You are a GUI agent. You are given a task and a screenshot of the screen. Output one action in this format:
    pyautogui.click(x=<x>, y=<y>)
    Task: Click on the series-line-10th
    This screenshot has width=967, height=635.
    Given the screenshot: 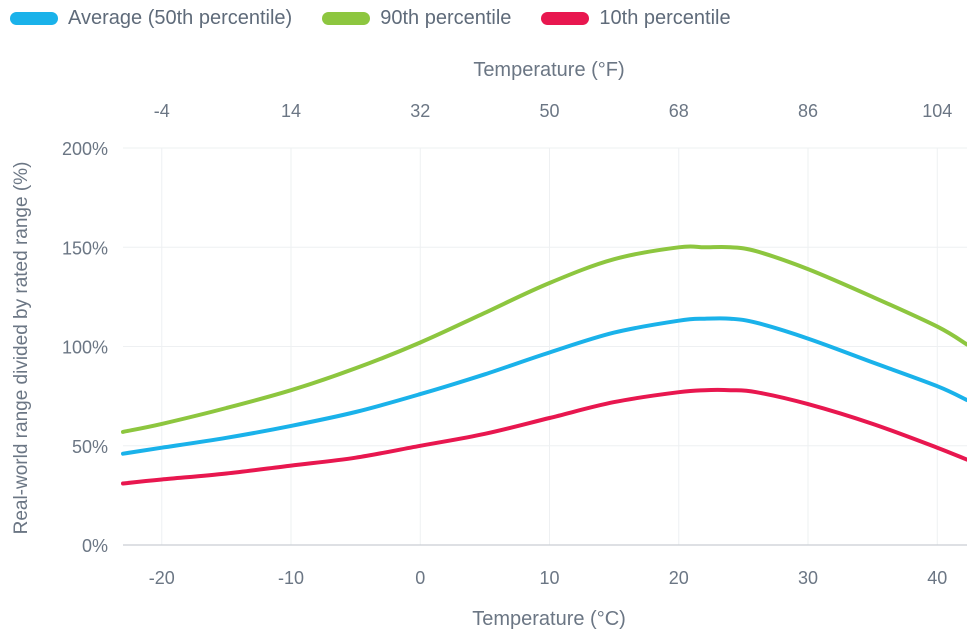 What is the action you would take?
    pyautogui.click(x=544, y=436)
    